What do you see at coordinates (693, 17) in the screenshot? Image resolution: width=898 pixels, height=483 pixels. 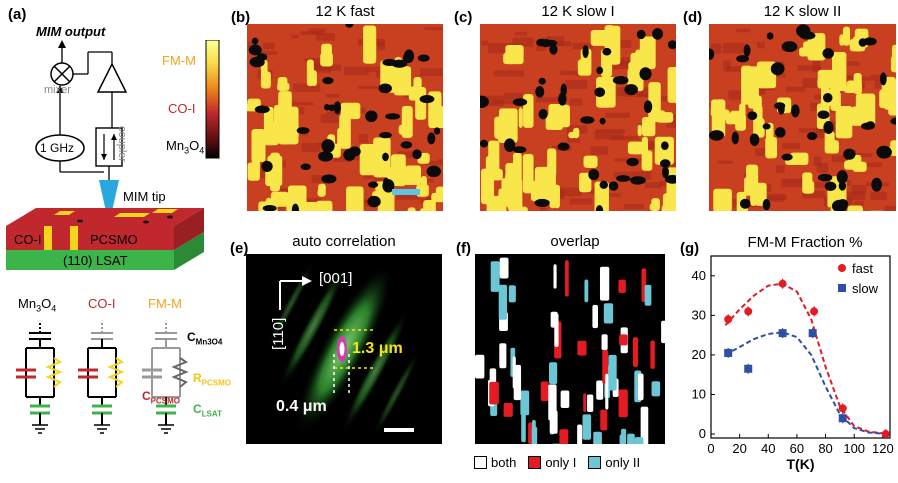 I see `panel-label-d: (d)` at bounding box center [693, 17].